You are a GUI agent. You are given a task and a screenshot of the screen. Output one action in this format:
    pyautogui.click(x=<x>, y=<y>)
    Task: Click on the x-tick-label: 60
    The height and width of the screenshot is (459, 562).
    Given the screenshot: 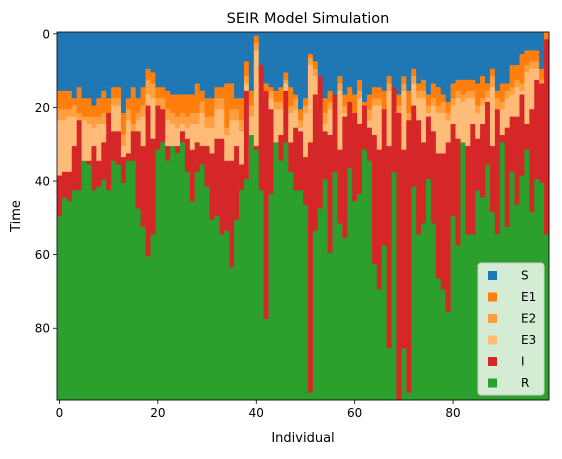 What is the action you would take?
    pyautogui.click(x=354, y=413)
    